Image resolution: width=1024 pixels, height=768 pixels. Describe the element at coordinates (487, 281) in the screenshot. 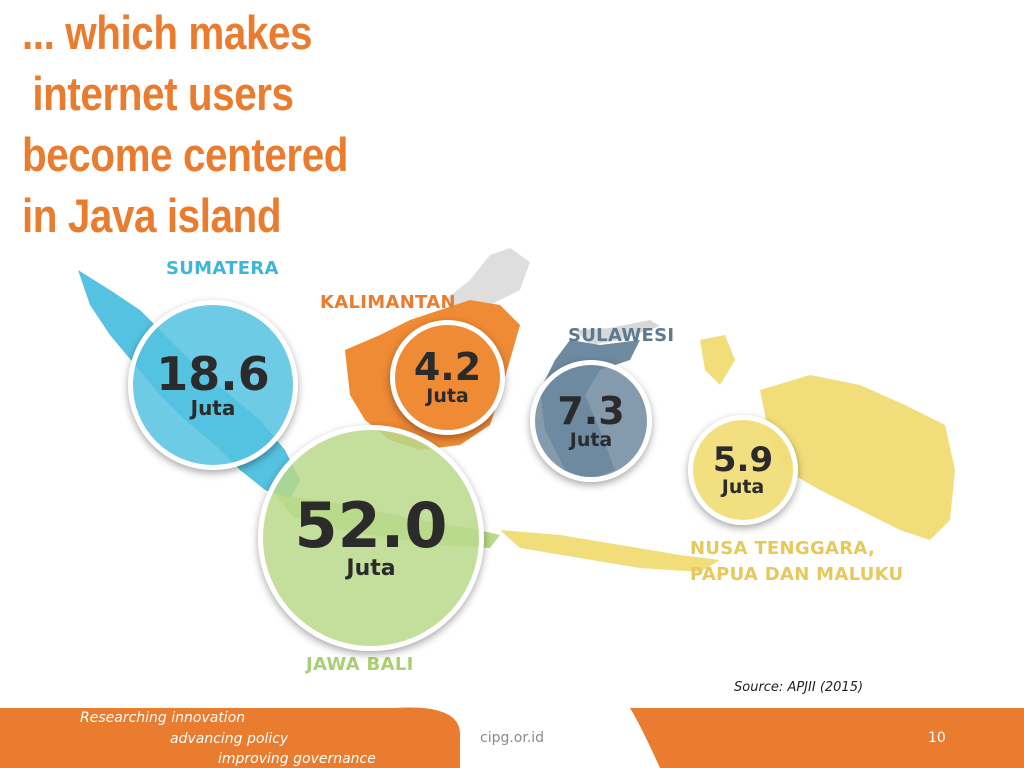

I see `map-borneo-north-grey` at that location.